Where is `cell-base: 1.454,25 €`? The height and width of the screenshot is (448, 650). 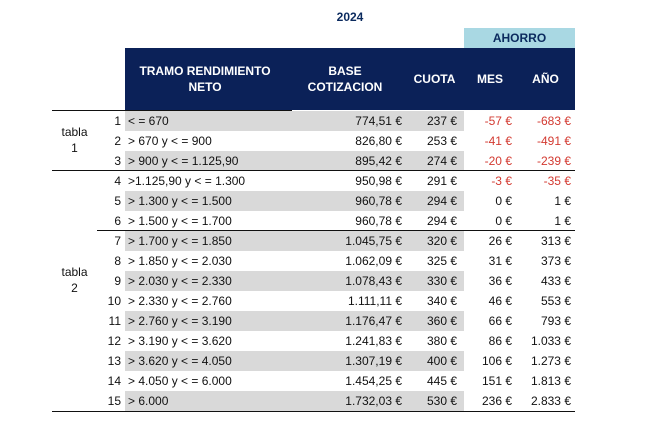 cell-base: 1.454,25 € is located at coordinates (373, 381).